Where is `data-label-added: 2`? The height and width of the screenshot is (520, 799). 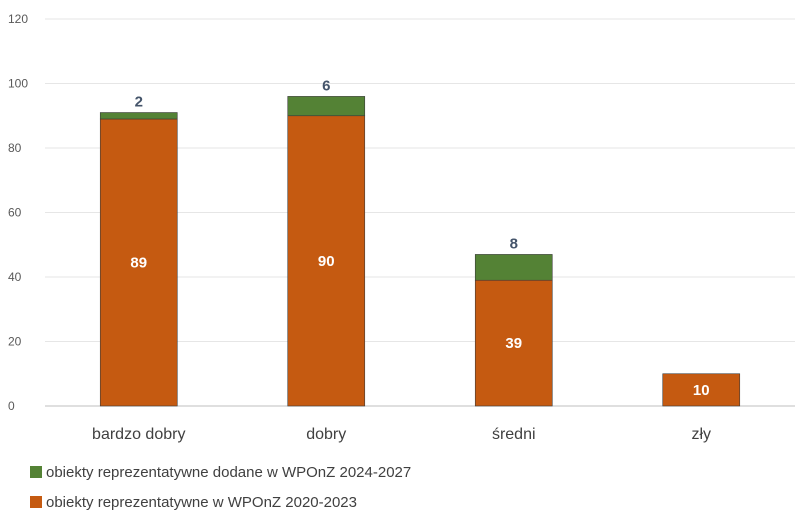 data-label-added: 2 is located at coordinates (139, 102).